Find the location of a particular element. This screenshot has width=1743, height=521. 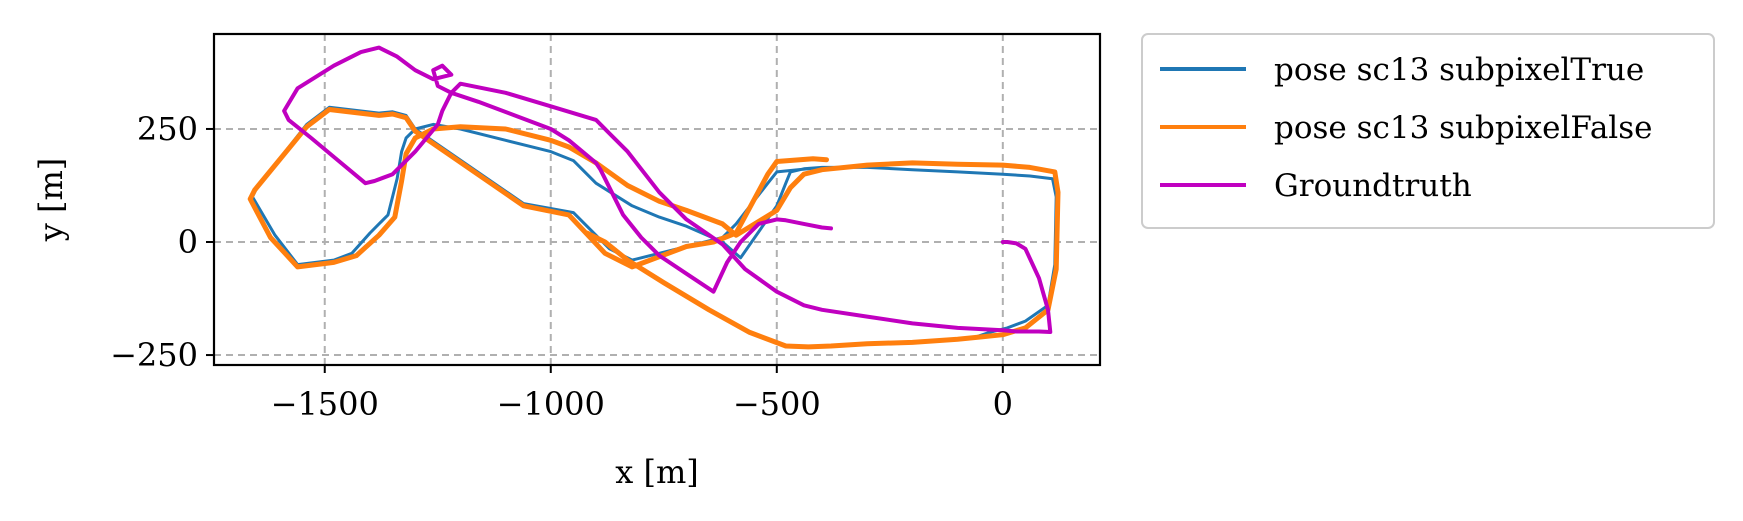

y-tick-label: −250 is located at coordinates (154, 355).